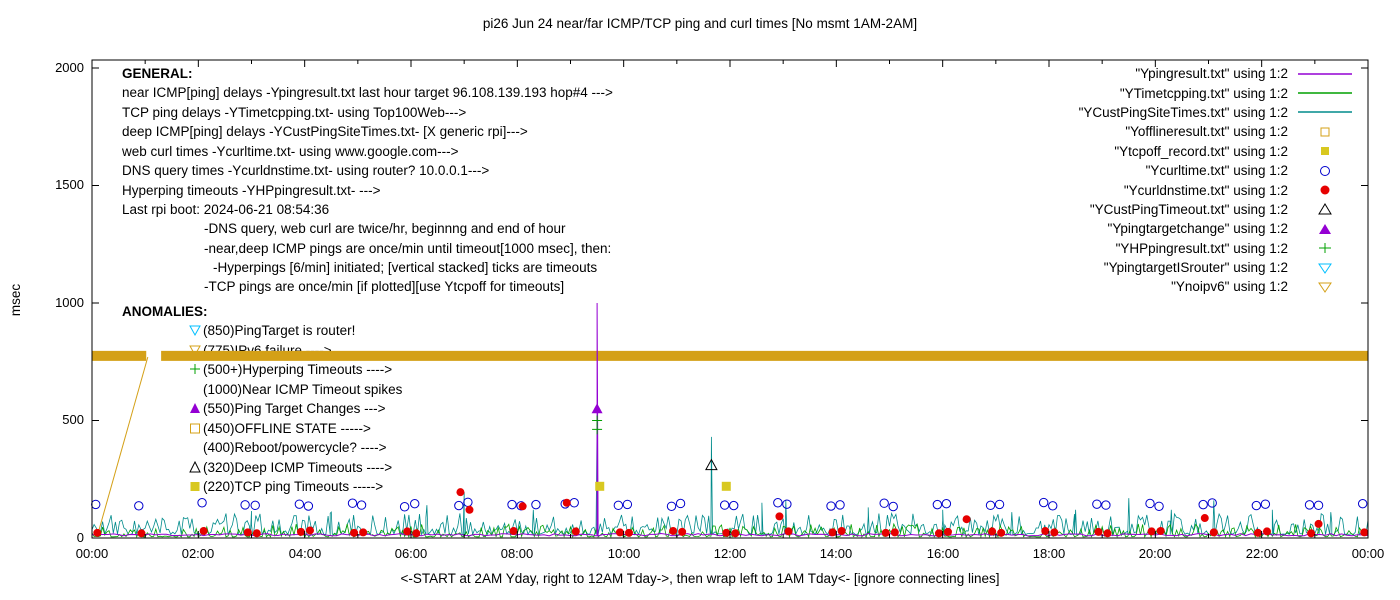 The width and height of the screenshot is (1400, 600). What do you see at coordinates (69, 67) in the screenshot?
I see `y-tick-label: 2000` at bounding box center [69, 67].